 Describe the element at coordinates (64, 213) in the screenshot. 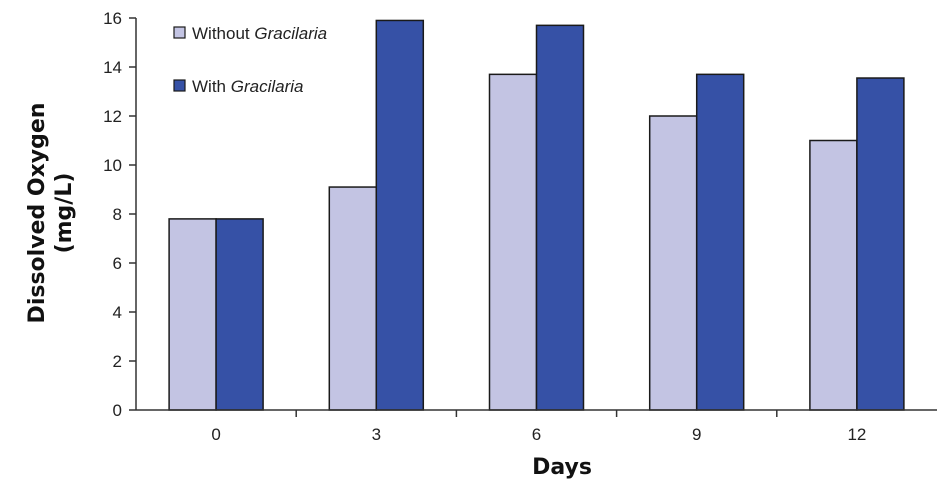

I see `y-axis-title-line2: (mg/L)` at that location.